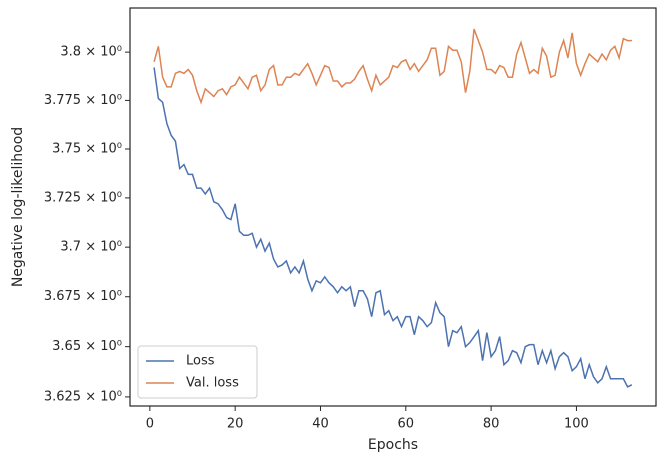  Describe the element at coordinates (83, 100) in the screenshot. I see `y-tick-label: 3.775 × 10⁰` at that location.